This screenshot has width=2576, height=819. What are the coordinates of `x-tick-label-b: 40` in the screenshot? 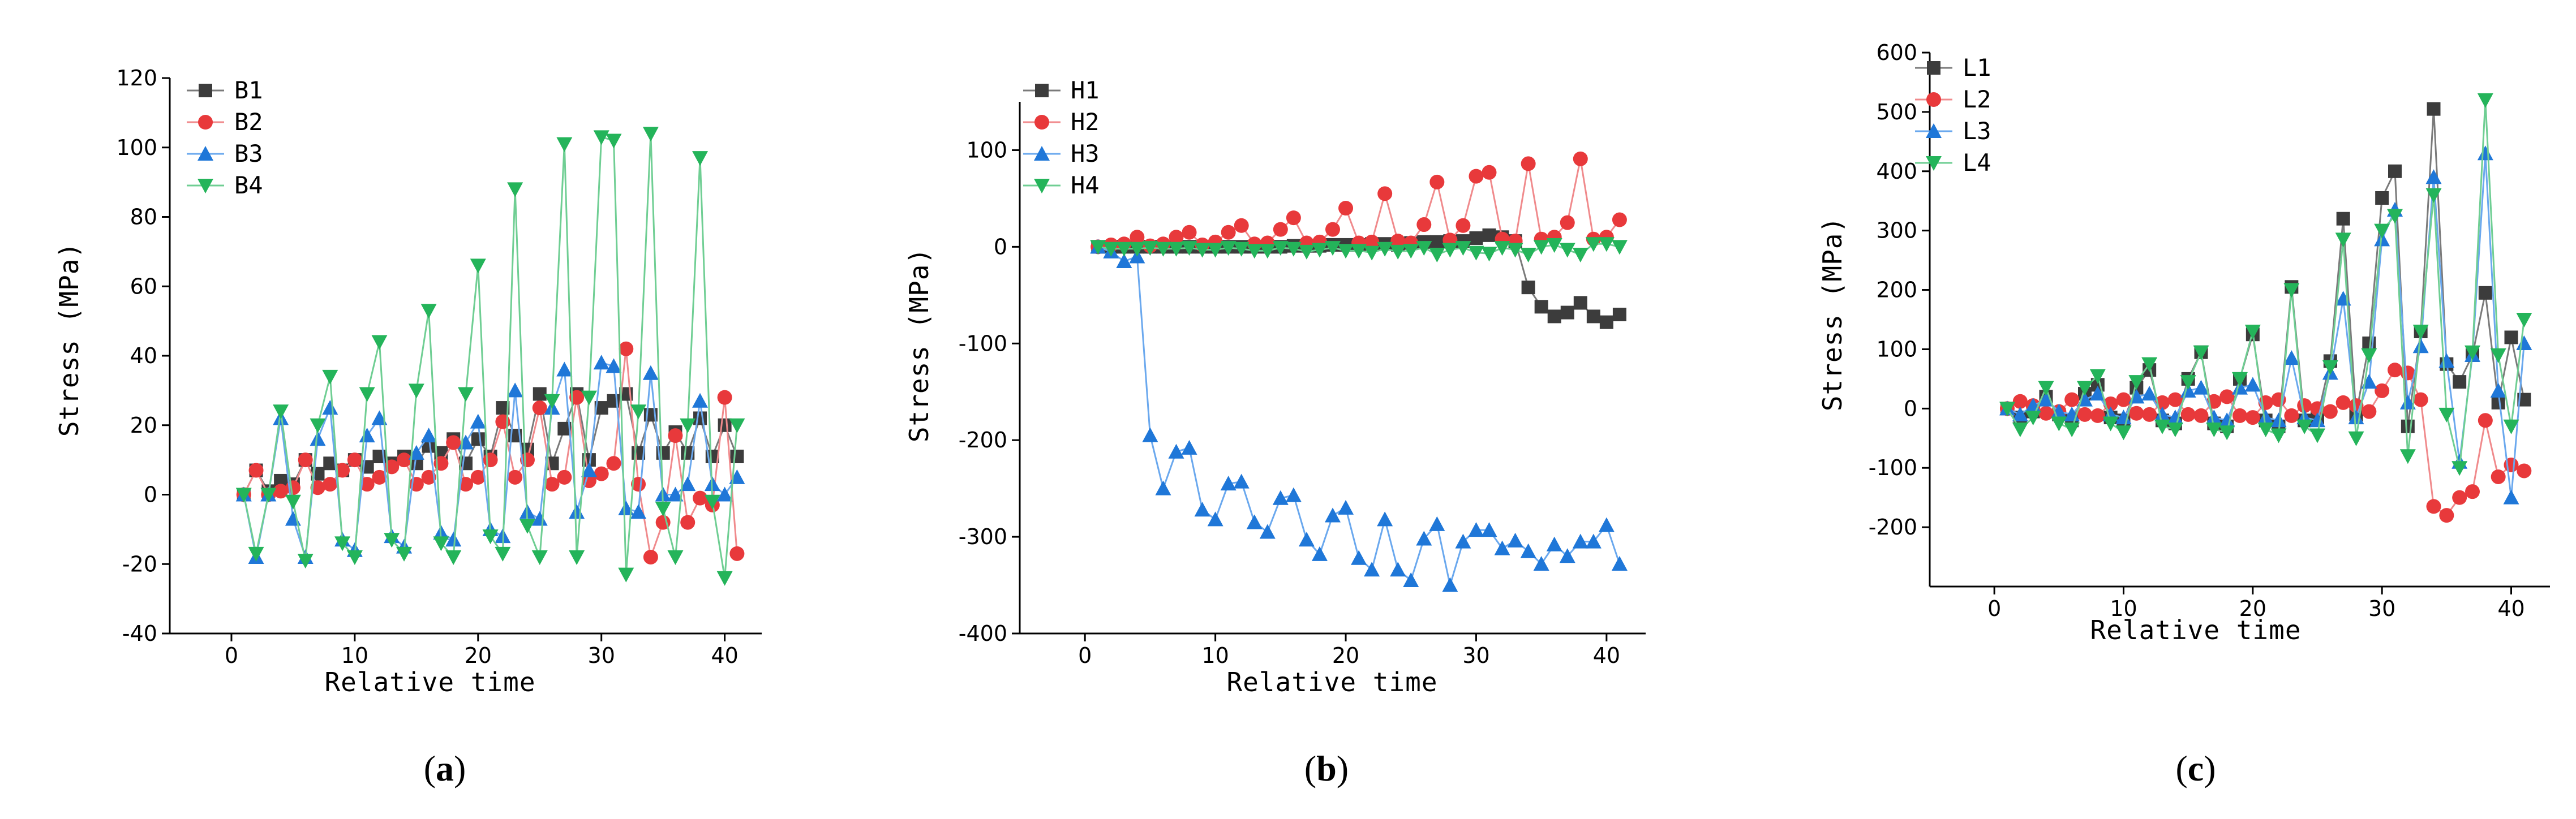 It's located at (1607, 655).